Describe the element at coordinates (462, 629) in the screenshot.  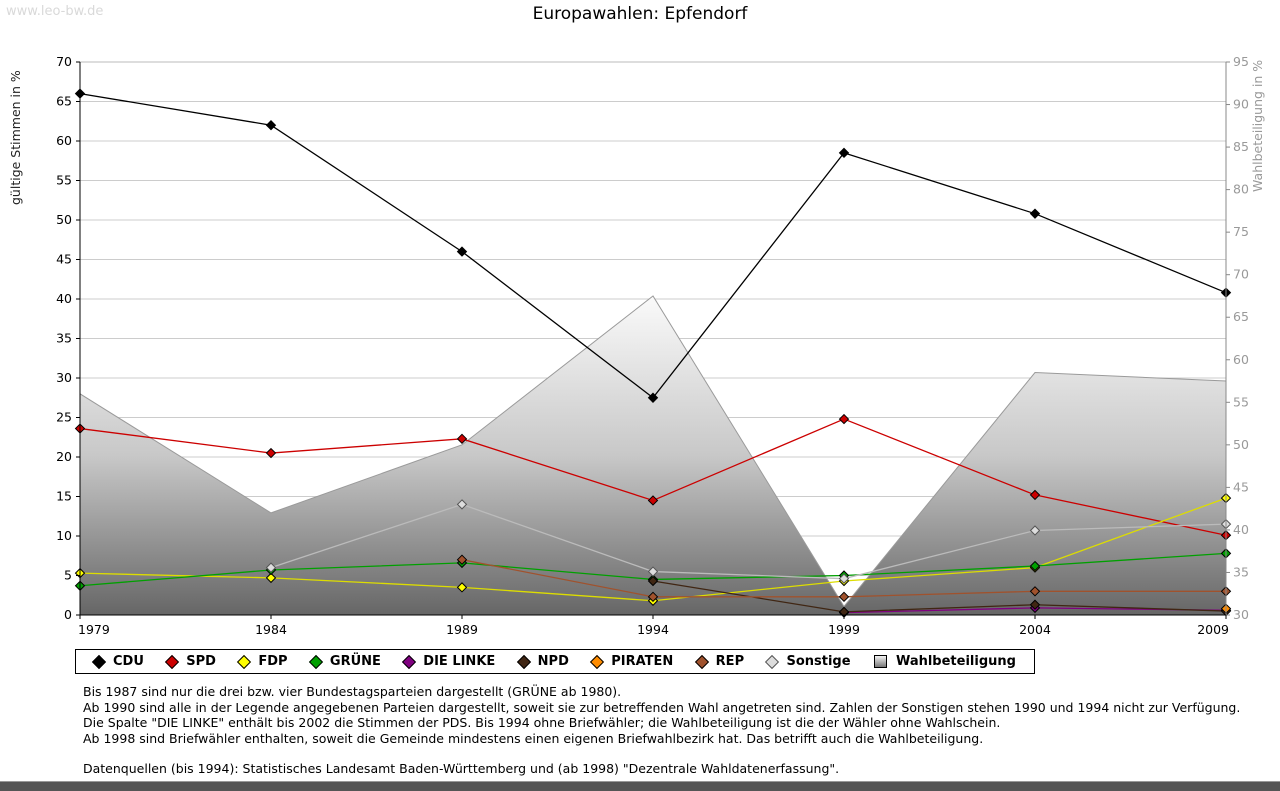
I see `svg-text: 1989` at that location.